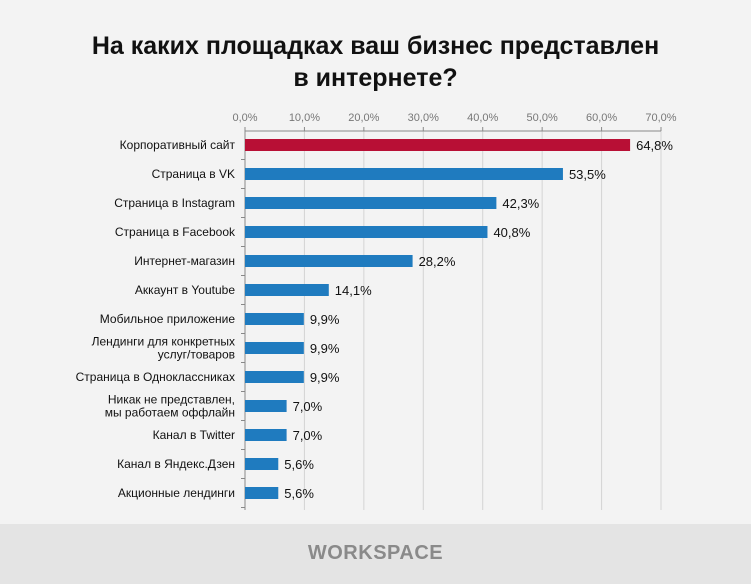 This screenshot has height=584, width=751. I want to click on x-tick-label: 50,0%, so click(542, 118).